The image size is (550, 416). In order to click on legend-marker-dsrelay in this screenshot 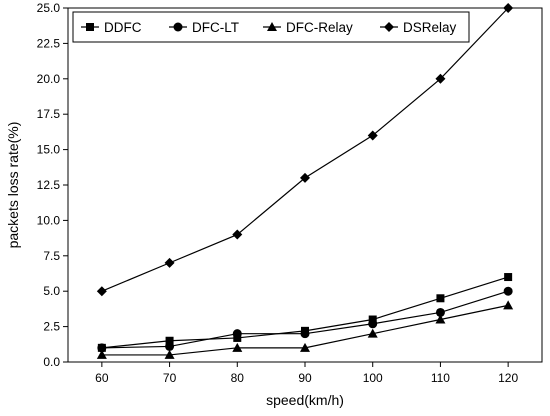, I will do `click(389, 27)`.